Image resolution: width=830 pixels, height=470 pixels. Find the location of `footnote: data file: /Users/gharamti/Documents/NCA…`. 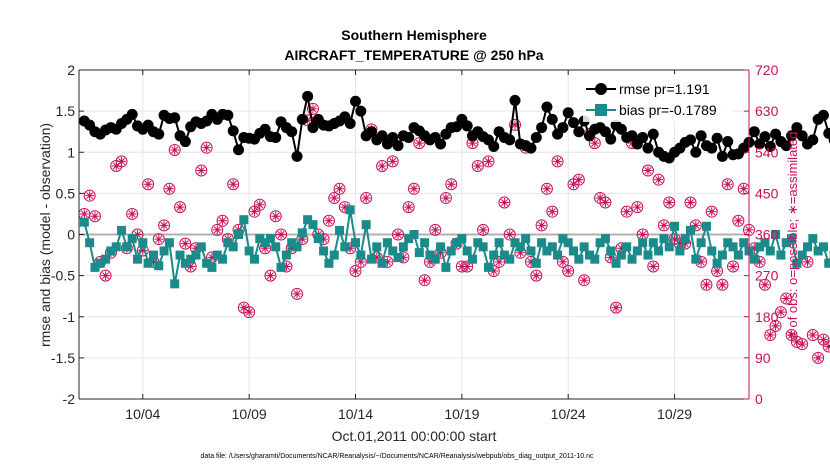

footnote: data file: /Users/gharamti/Documents/NCA… is located at coordinates (397, 456).